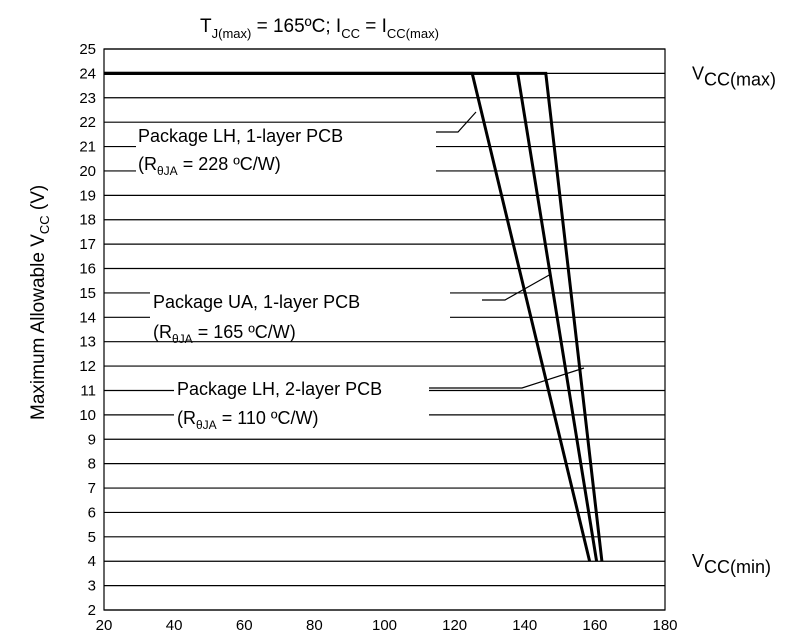  Describe the element at coordinates (87, 293) in the screenshot. I see `y-tick-label: 15` at that location.